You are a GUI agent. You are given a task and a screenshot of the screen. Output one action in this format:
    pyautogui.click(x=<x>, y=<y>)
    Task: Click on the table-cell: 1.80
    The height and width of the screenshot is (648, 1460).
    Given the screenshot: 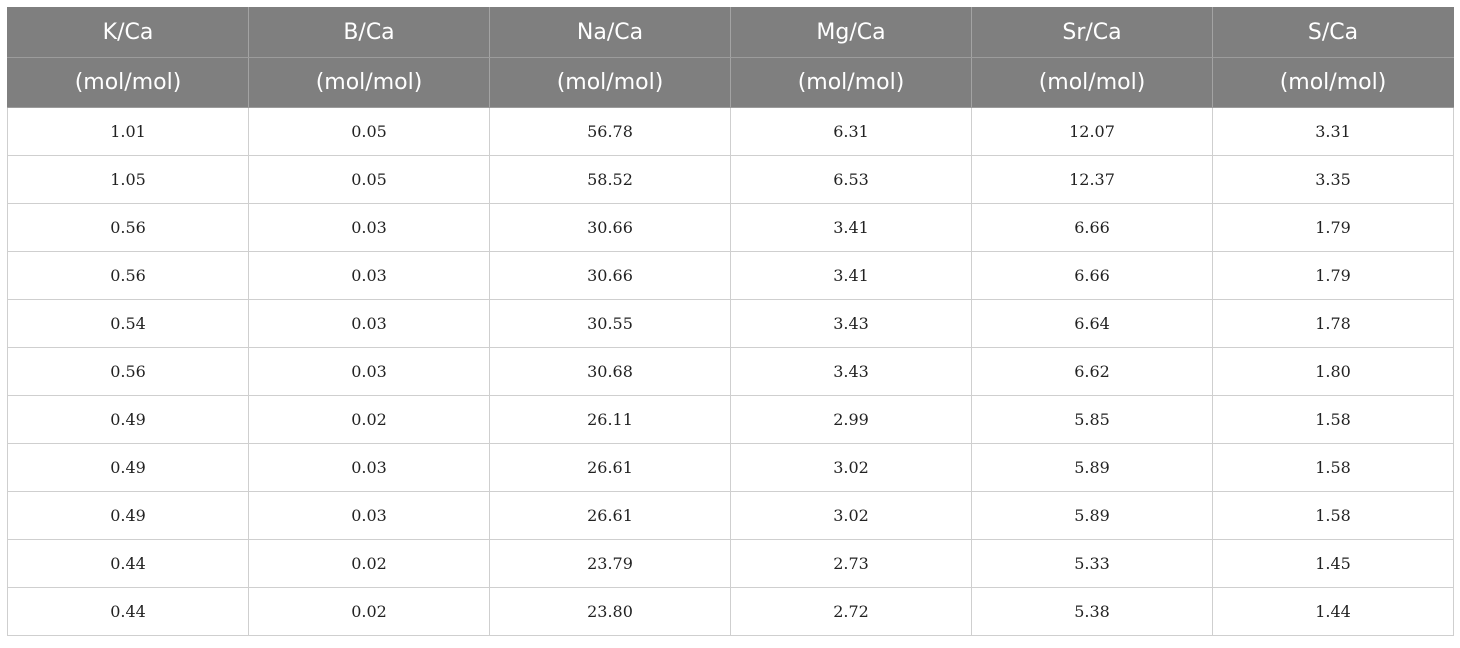 What is the action you would take?
    pyautogui.click(x=1333, y=371)
    